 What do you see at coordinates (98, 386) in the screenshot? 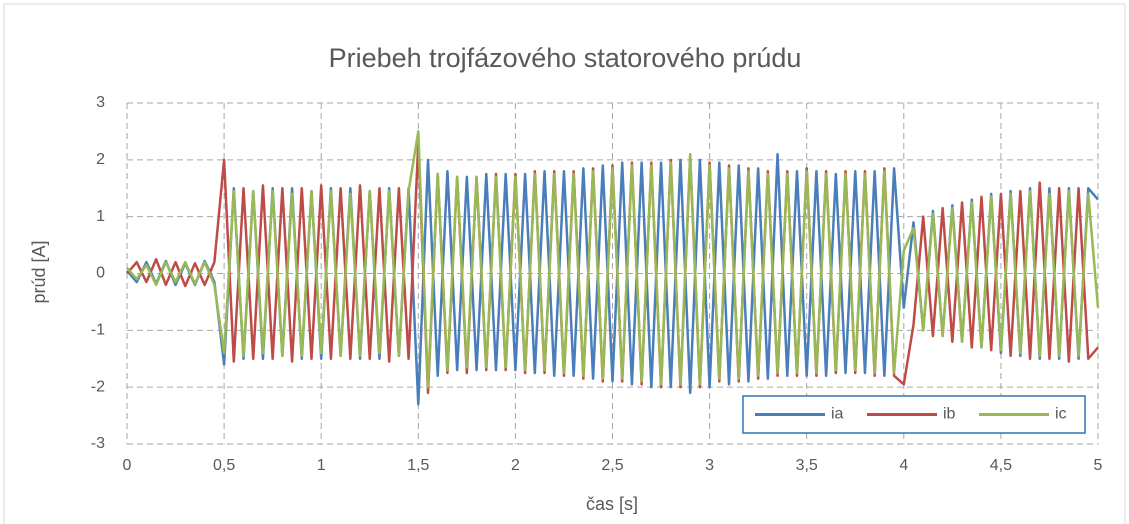
I see `y-tick-label: -2` at bounding box center [98, 386].